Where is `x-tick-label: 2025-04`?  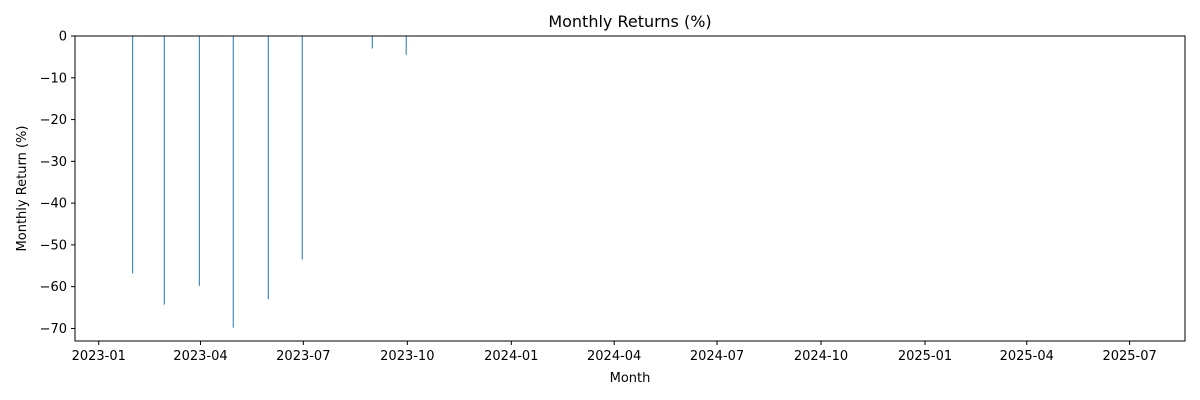
x-tick-label: 2025-04 is located at coordinates (1027, 356).